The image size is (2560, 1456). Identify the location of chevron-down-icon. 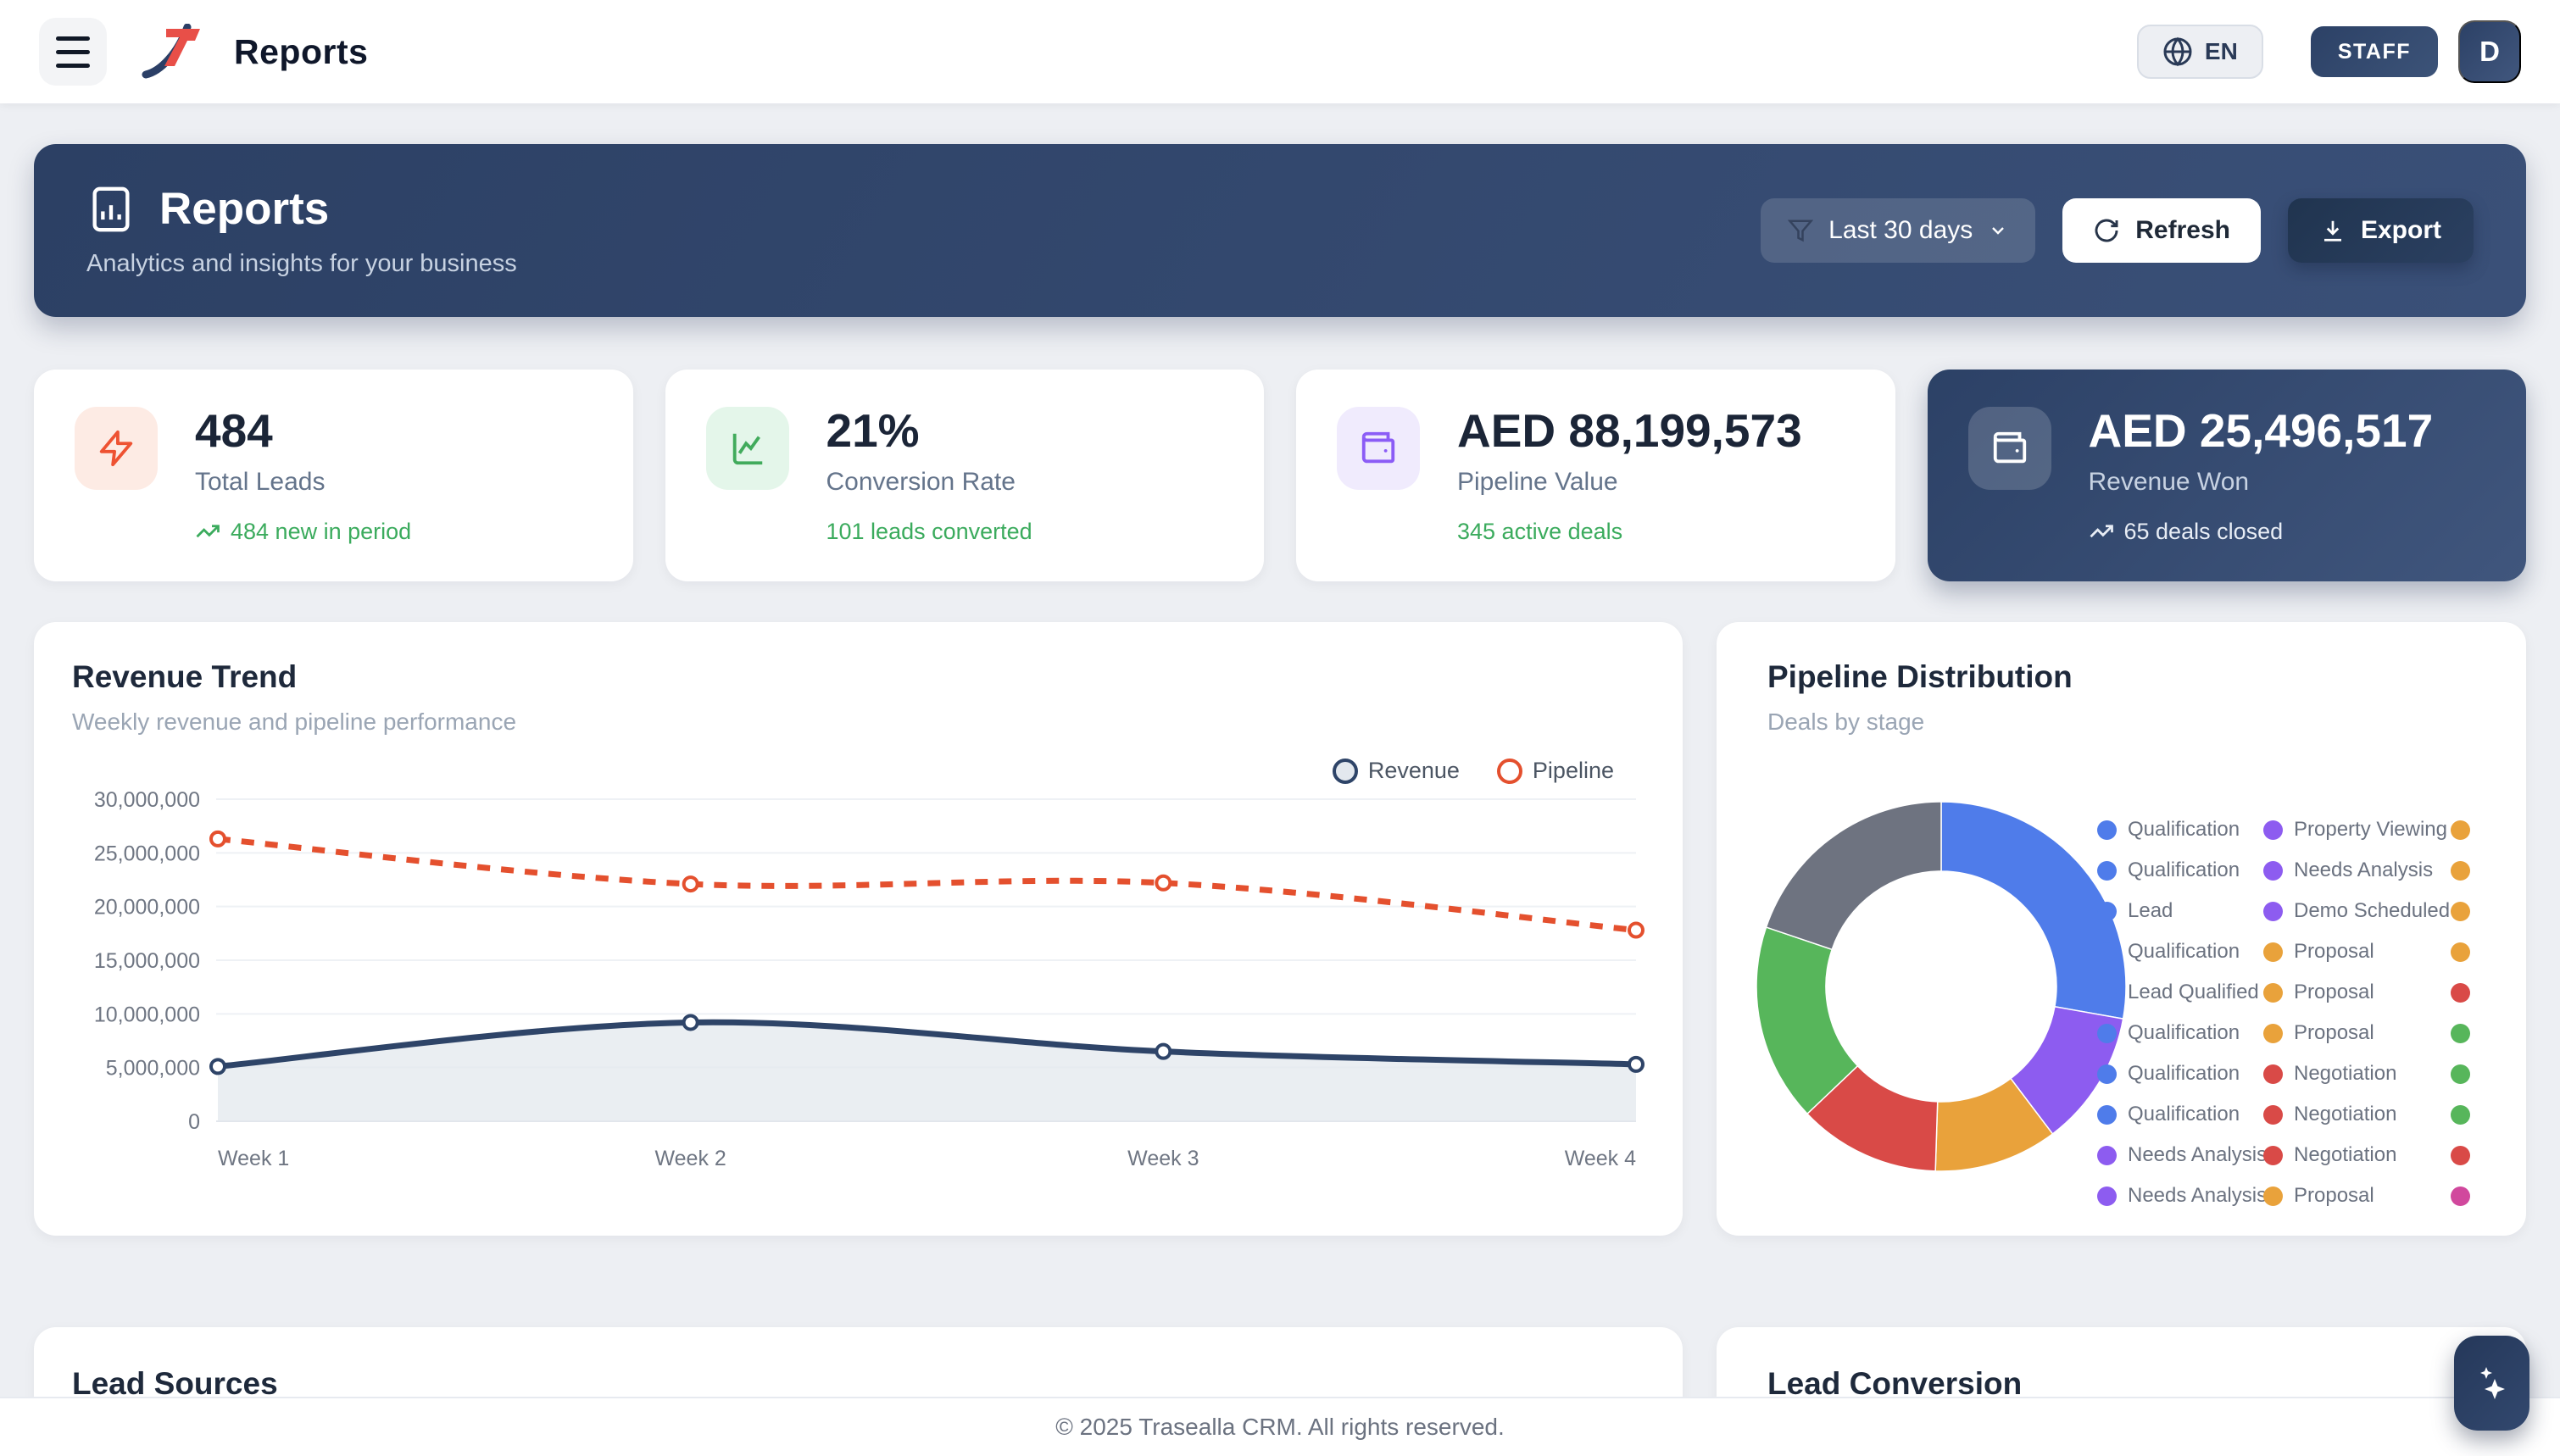
(1998, 231).